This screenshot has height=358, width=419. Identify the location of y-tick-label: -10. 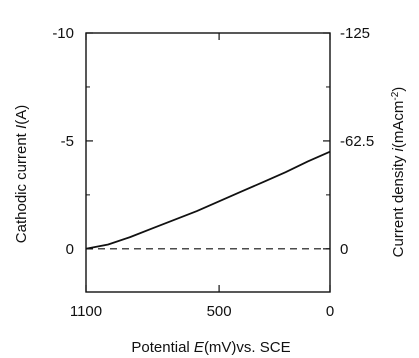
(63, 33).